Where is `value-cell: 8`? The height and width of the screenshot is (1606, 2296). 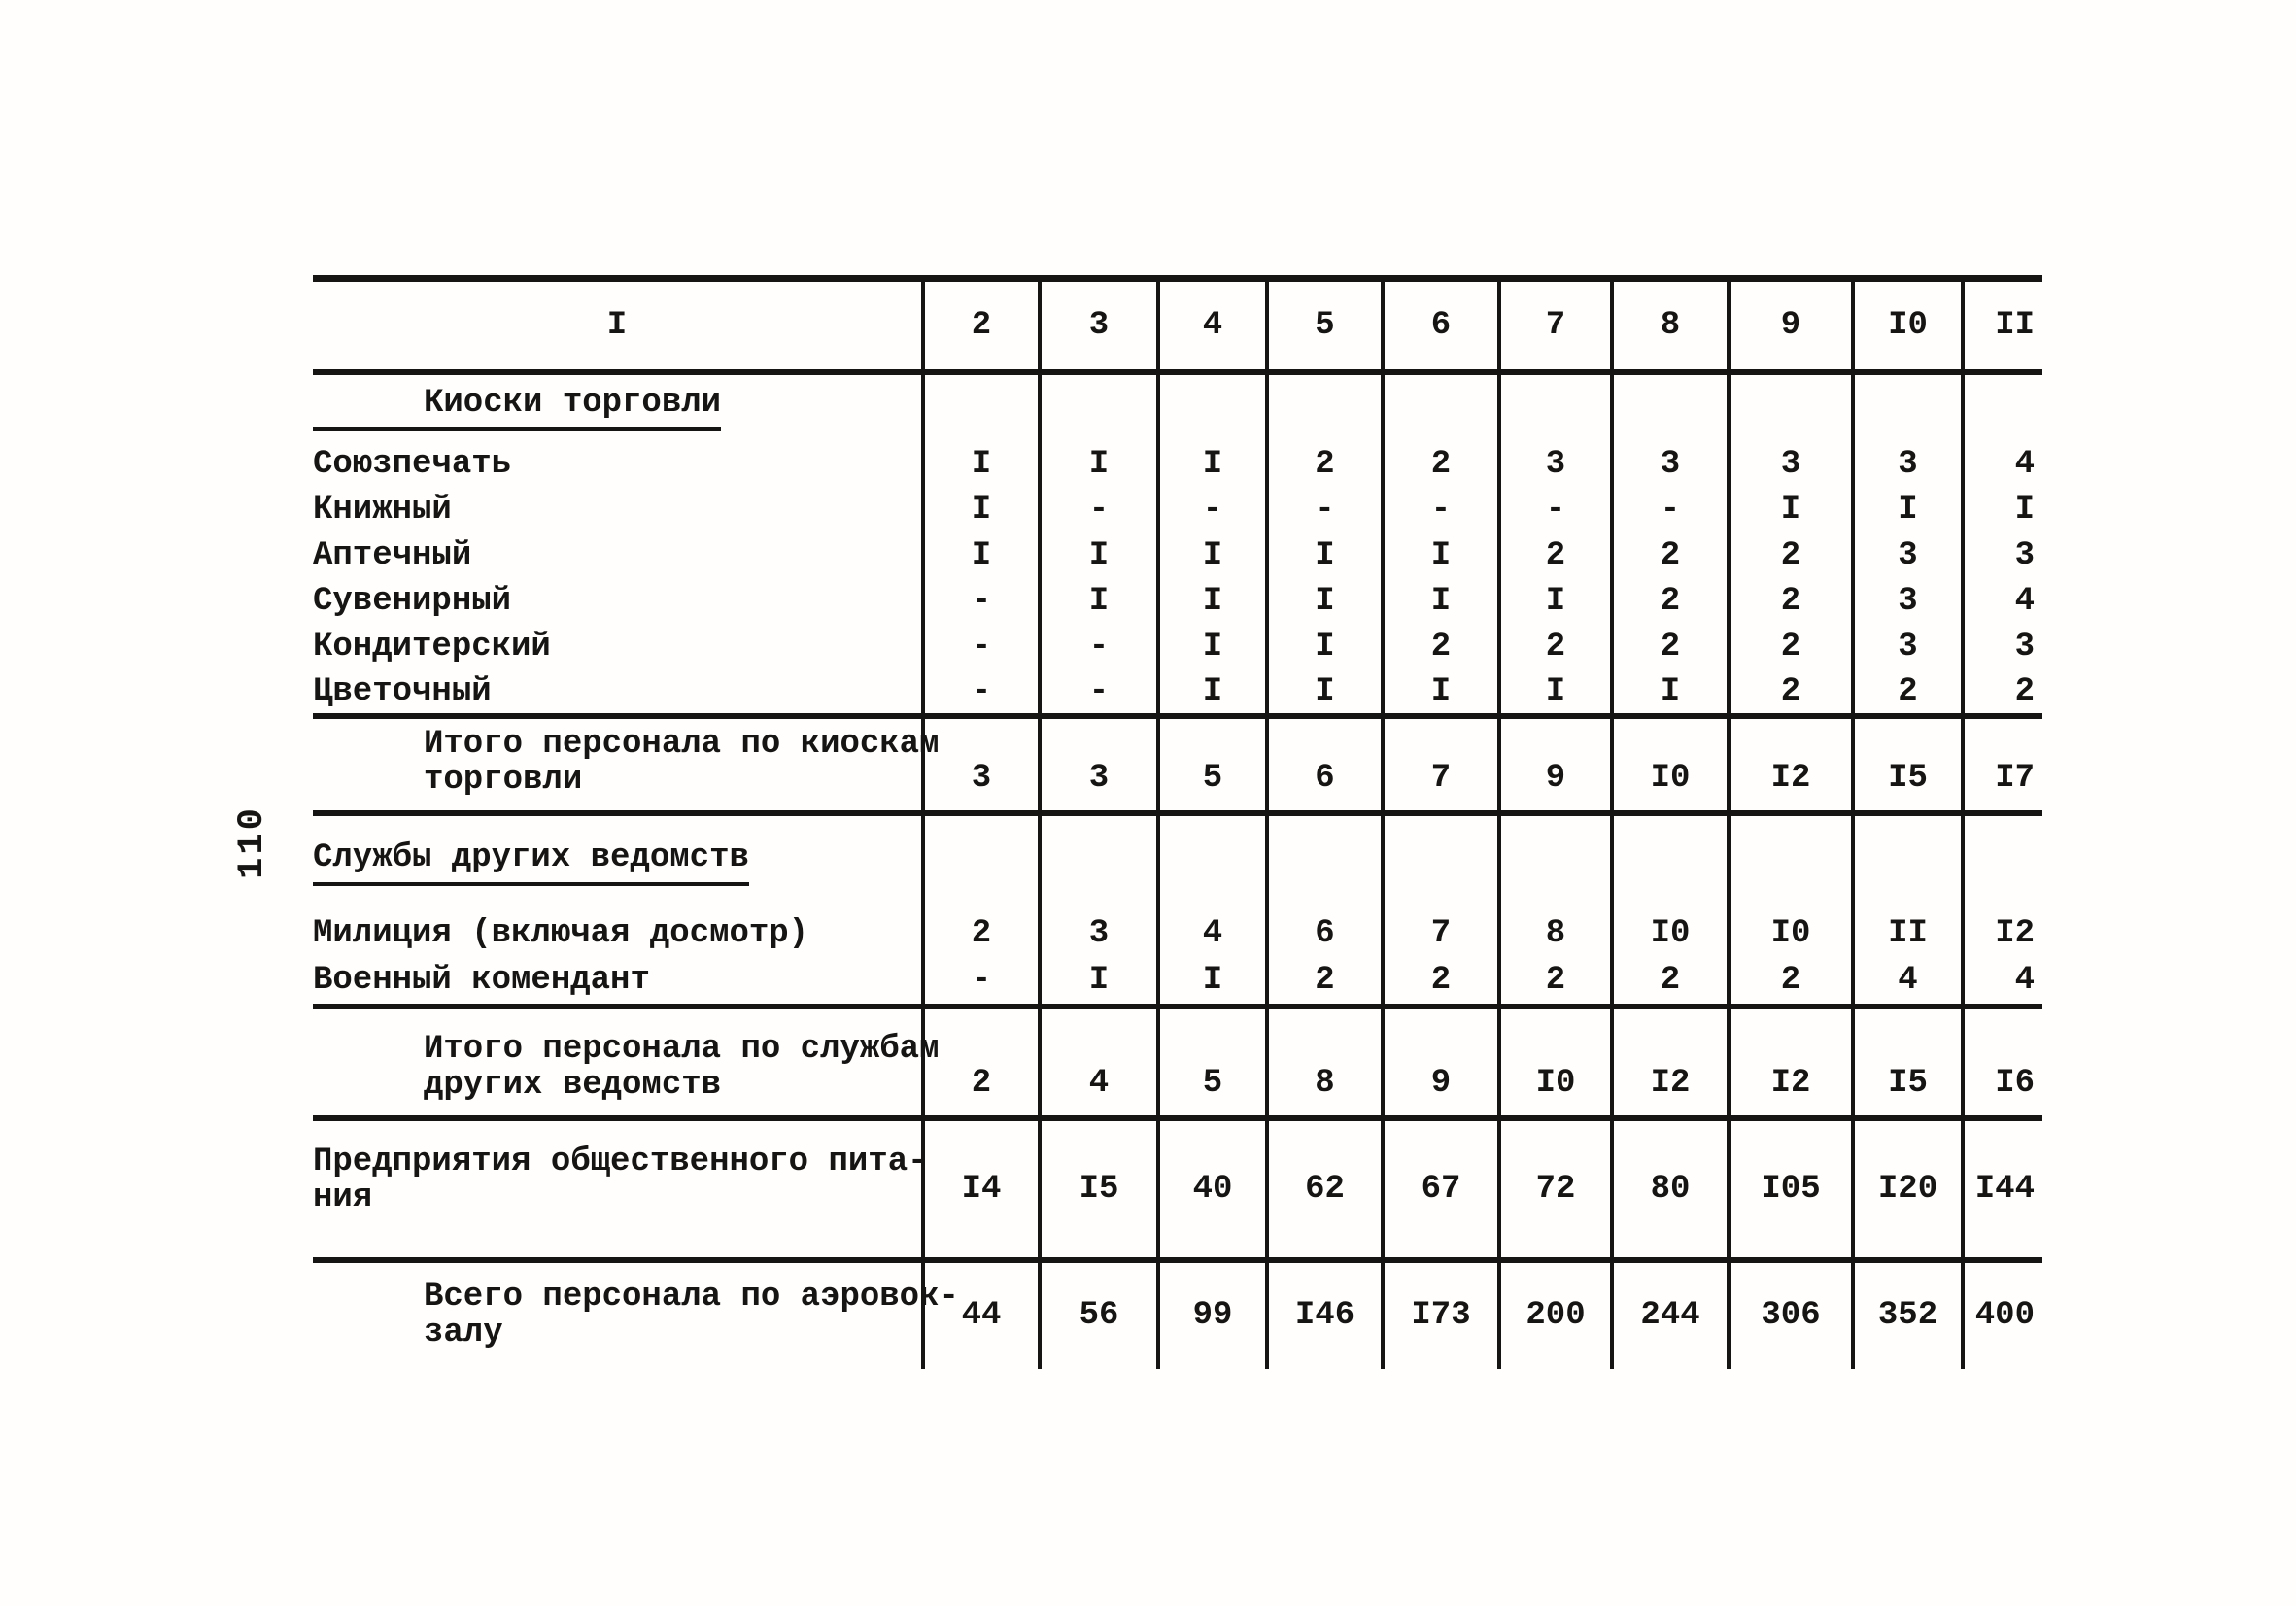 value-cell: 8 is located at coordinates (1554, 933).